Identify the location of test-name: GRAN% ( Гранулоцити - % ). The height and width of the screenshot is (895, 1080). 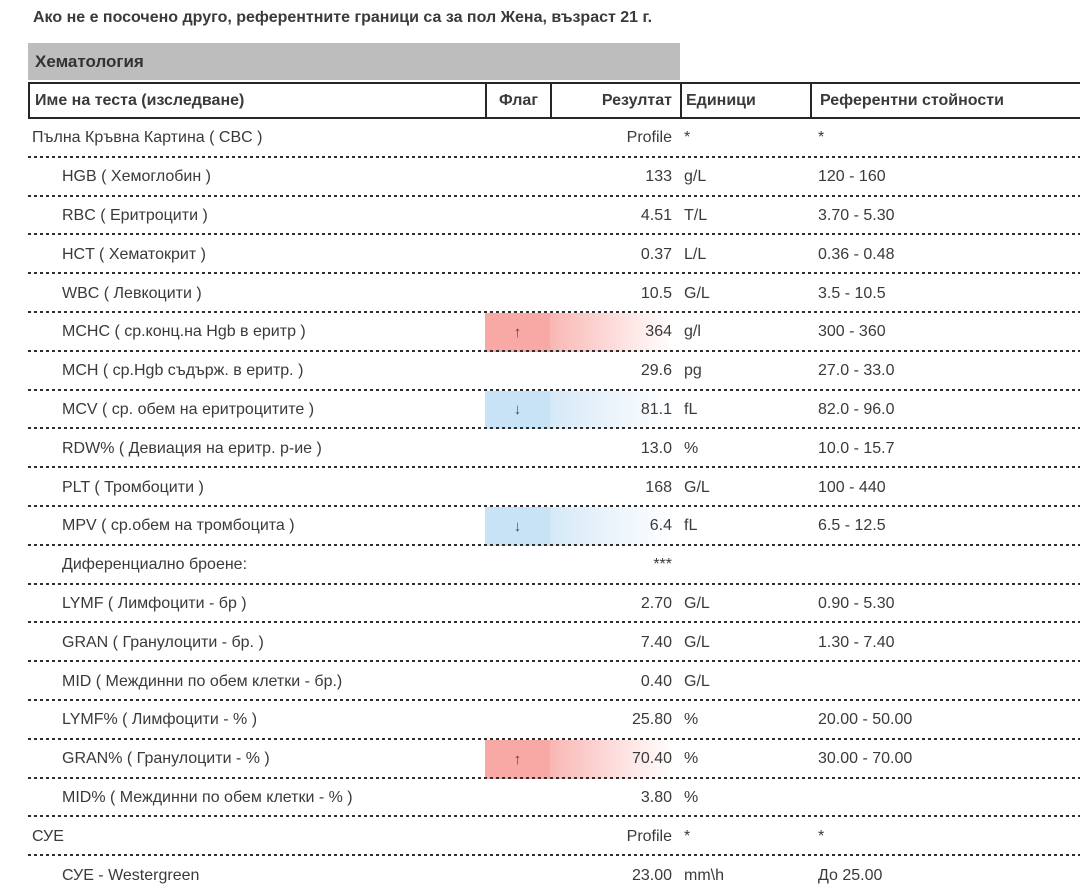
(166, 759).